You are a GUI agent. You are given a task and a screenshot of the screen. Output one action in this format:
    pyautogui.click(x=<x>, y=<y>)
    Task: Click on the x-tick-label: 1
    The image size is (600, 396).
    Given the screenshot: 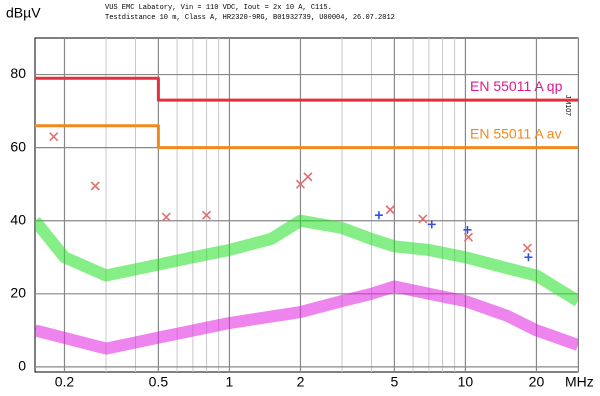 What is the action you would take?
    pyautogui.click(x=230, y=382)
    